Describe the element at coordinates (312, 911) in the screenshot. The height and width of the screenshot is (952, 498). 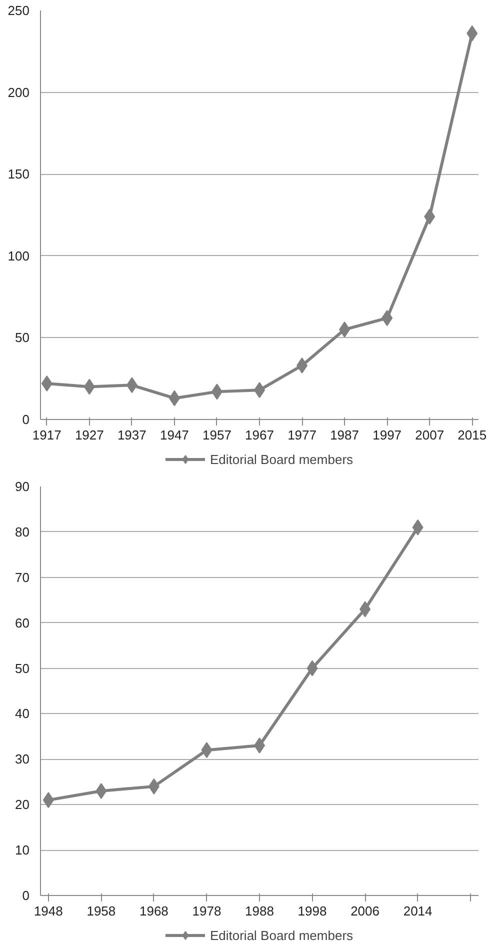
I see `x-tick-label: 1998` at that location.